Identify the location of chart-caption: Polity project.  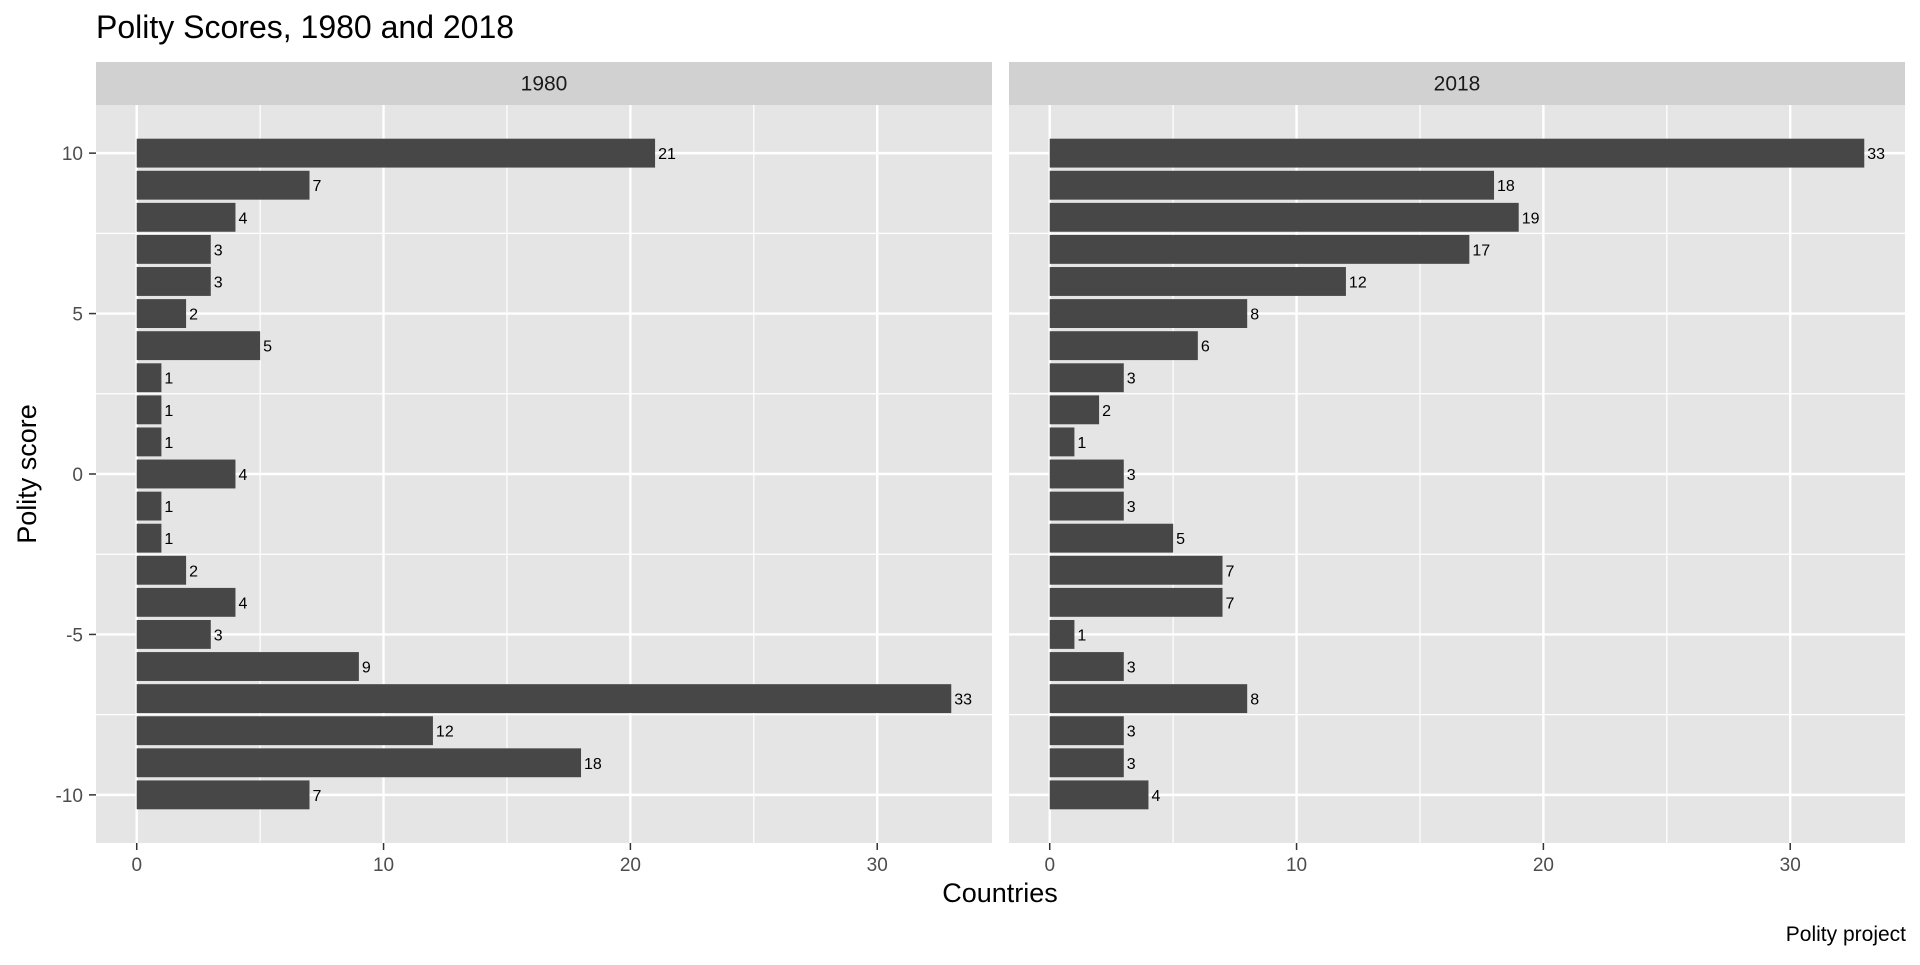
(1846, 934).